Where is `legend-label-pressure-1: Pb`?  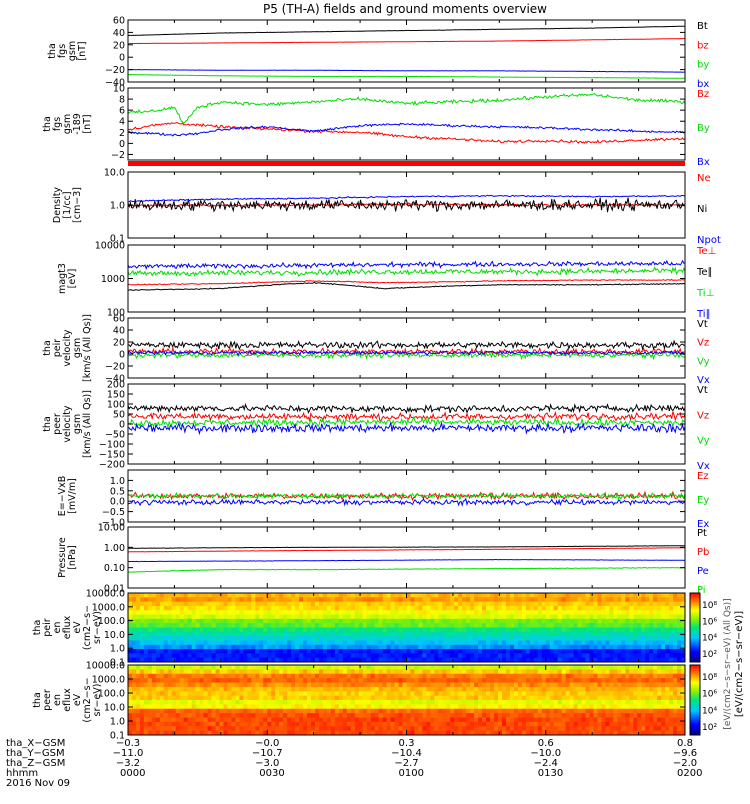
legend-label-pressure-1: Pb is located at coordinates (703, 552).